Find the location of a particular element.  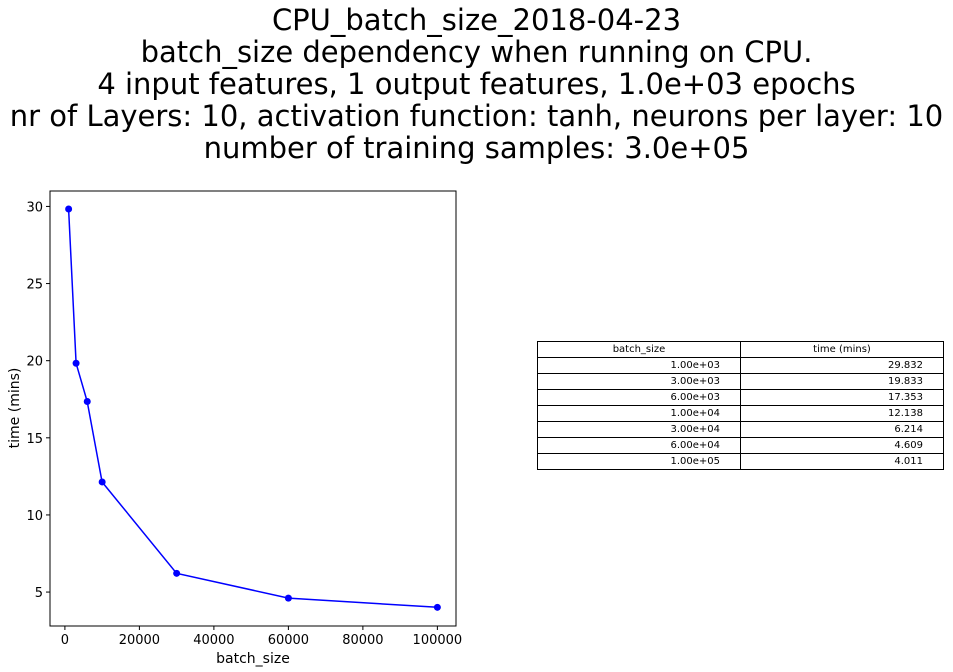

y-tick-label: 20 is located at coordinates (34, 362).